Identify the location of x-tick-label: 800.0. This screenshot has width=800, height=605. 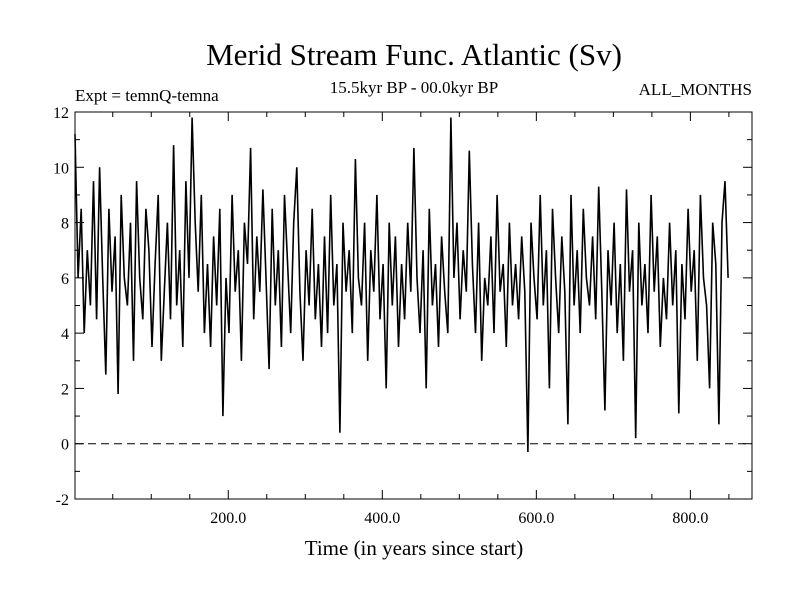
(690, 518).